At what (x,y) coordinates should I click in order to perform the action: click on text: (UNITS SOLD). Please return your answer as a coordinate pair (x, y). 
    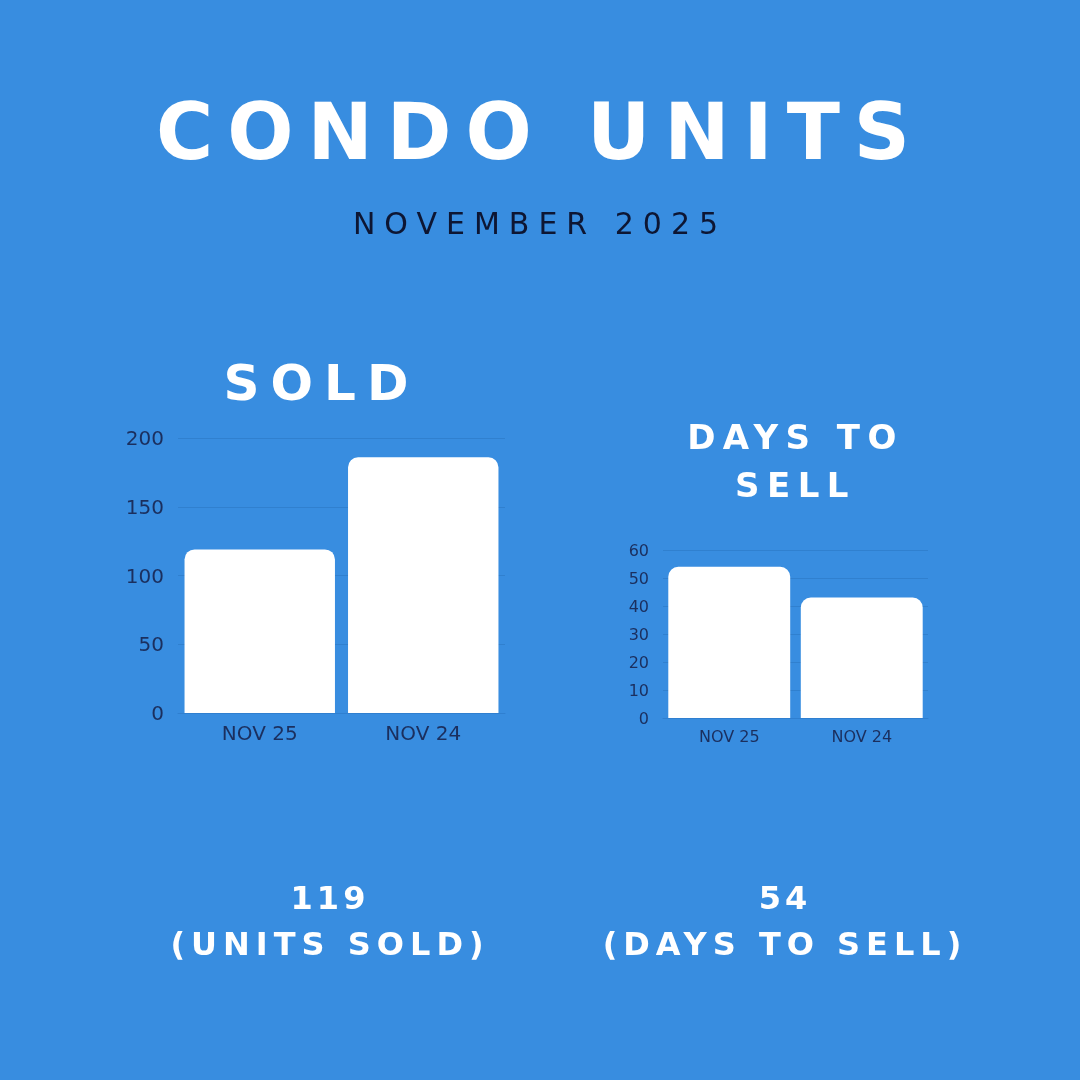
    Looking at the image, I should click on (330, 944).